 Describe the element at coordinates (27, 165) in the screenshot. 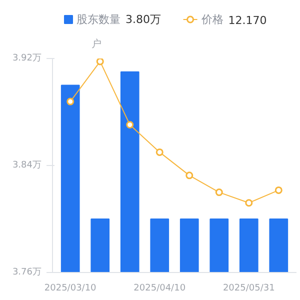

I see `y-tick-label: 3.84万` at that location.